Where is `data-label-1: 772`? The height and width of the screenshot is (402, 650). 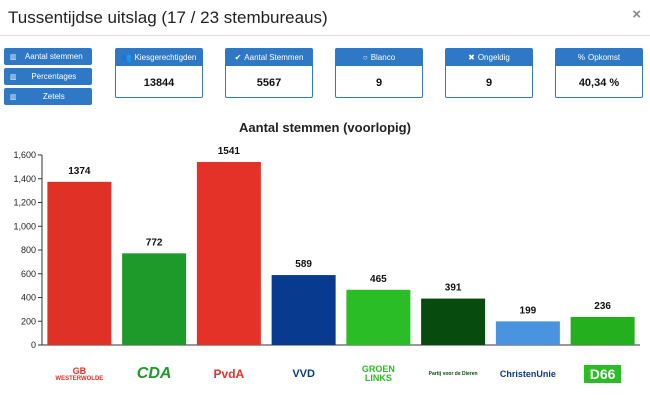
data-label-1: 772 is located at coordinates (154, 242).